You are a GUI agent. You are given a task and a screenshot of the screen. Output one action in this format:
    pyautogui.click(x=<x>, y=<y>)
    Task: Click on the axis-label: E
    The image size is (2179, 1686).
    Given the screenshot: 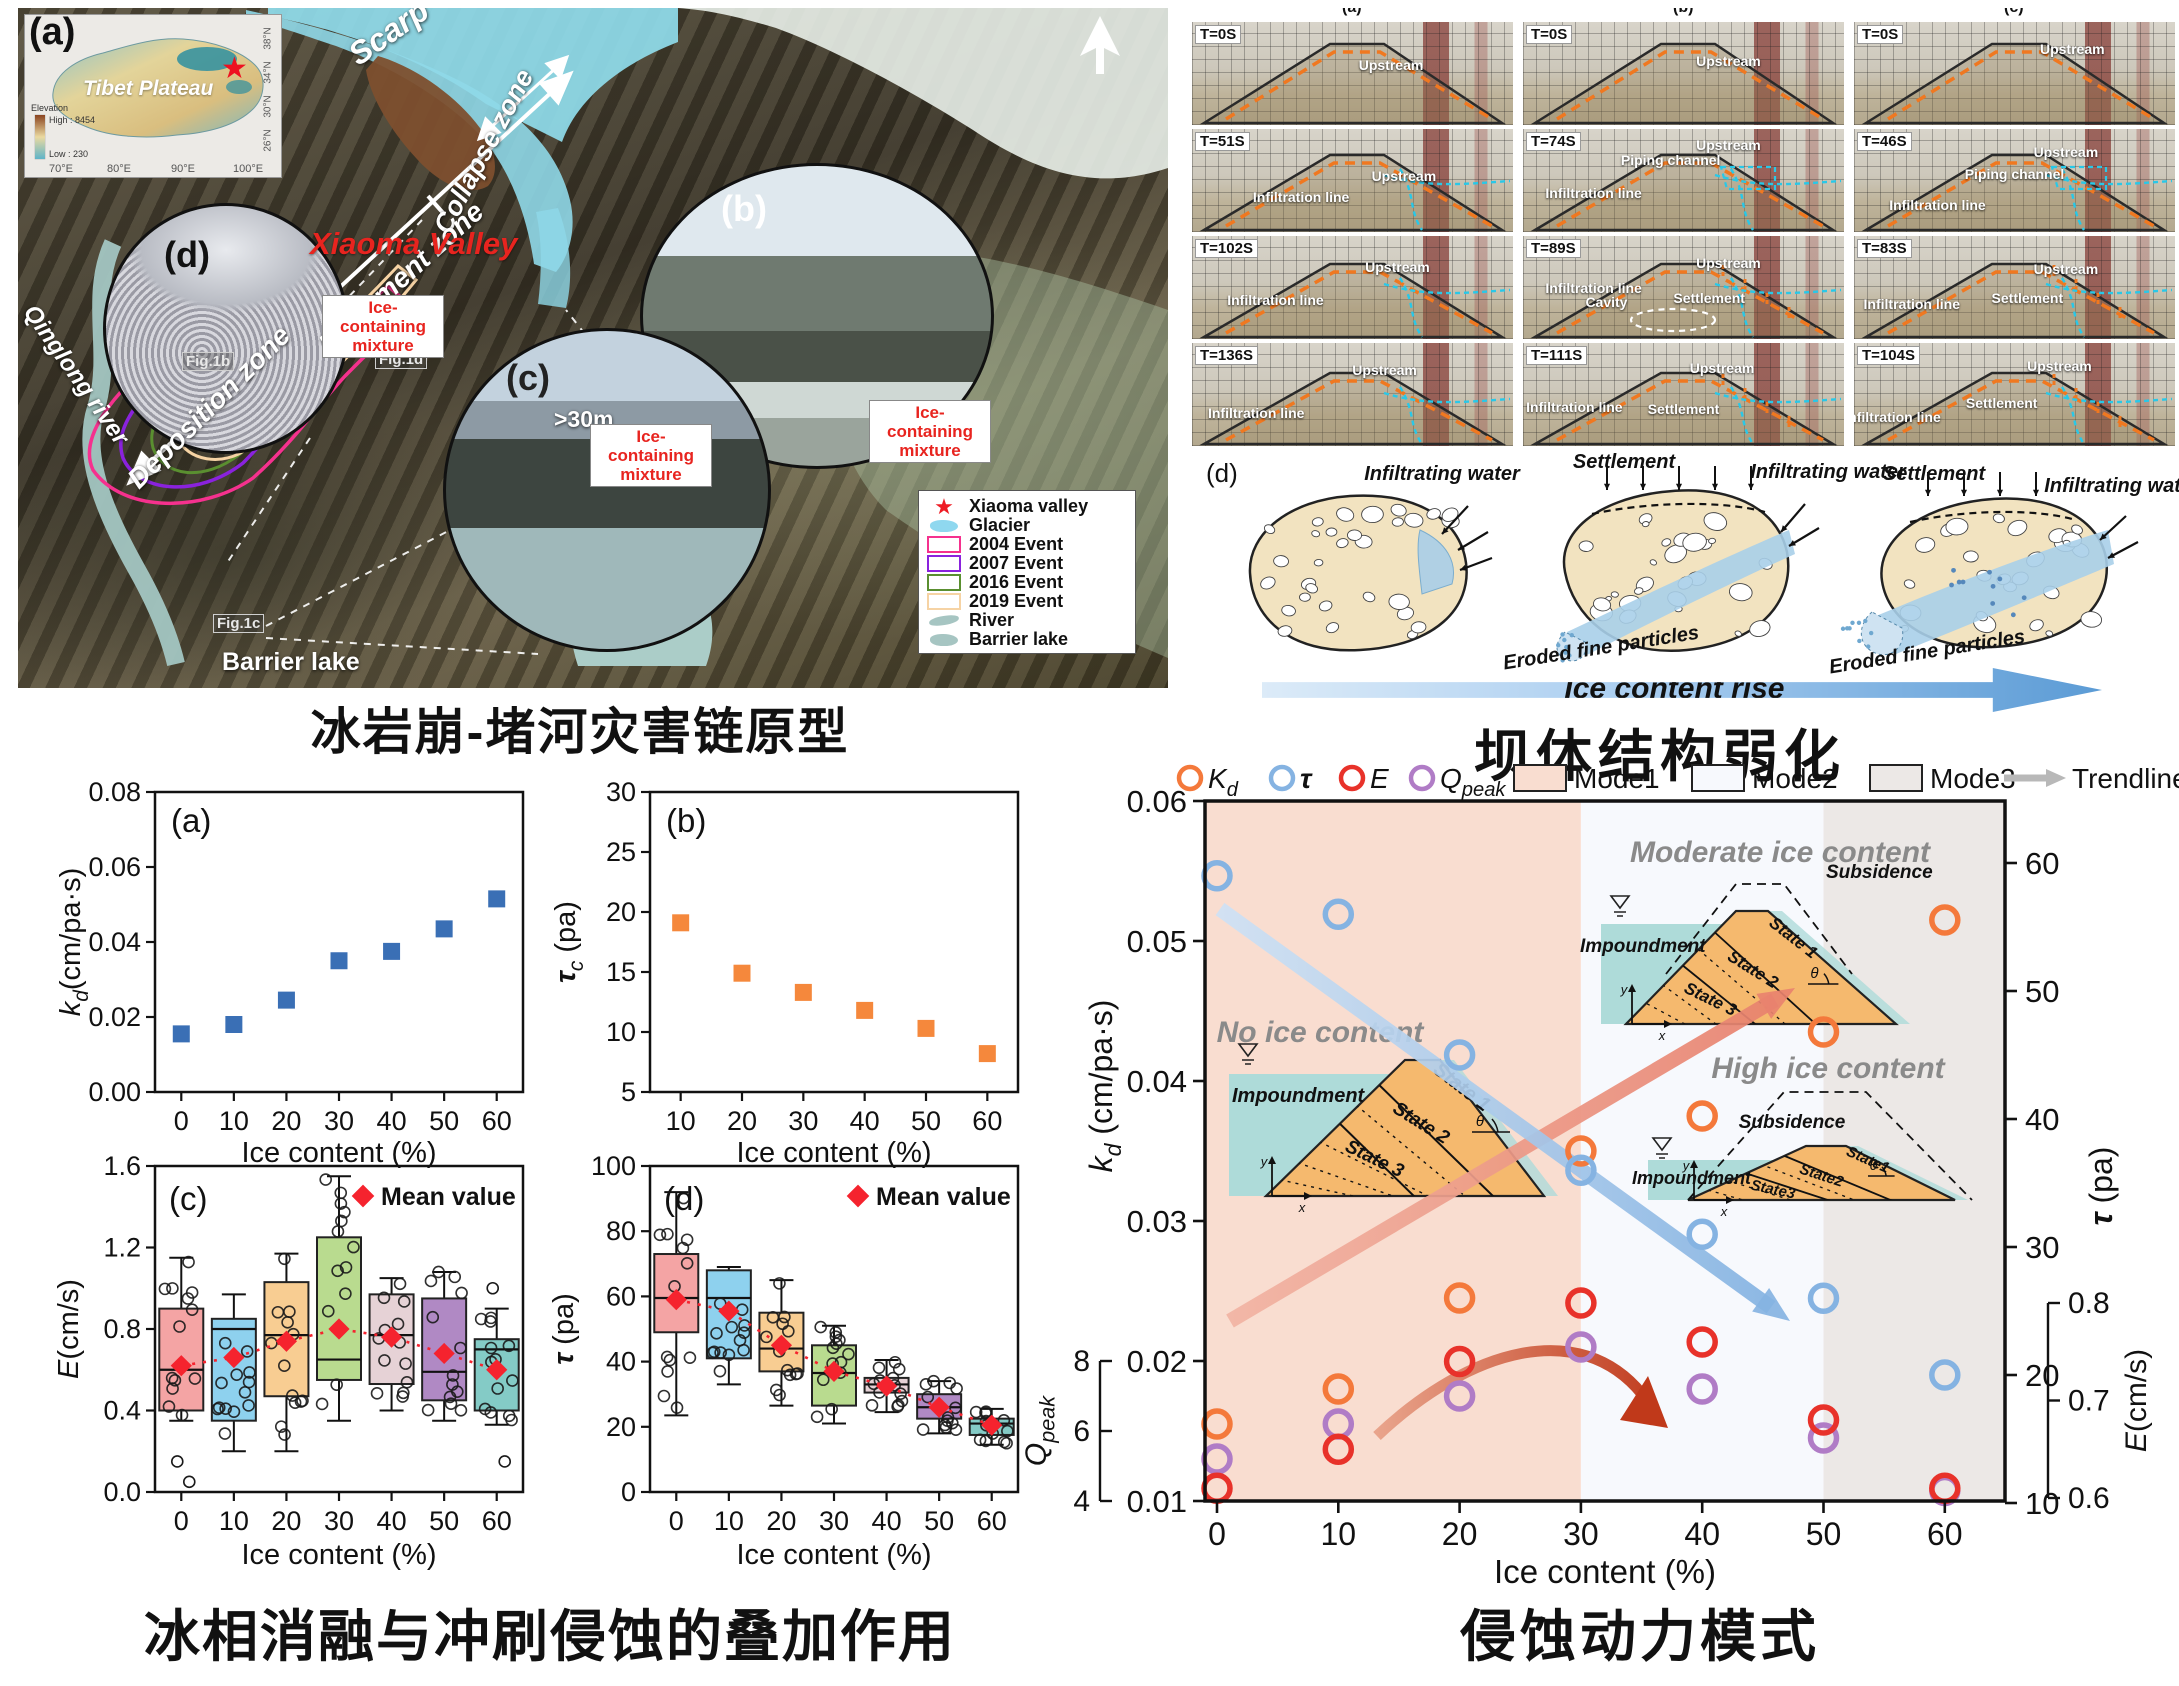 What is the action you would take?
    pyautogui.click(x=1379, y=778)
    